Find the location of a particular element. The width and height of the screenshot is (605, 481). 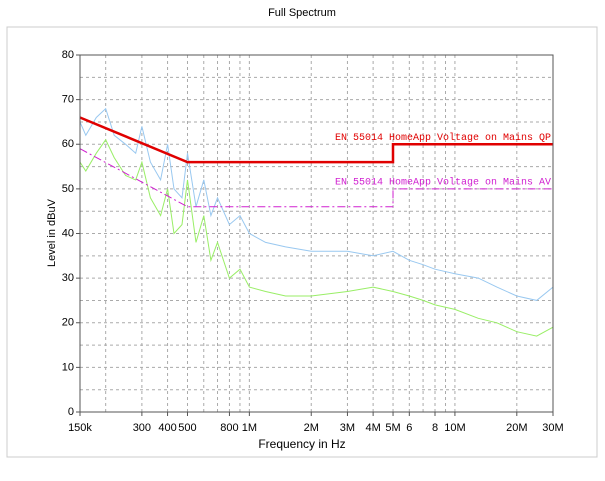

x-tick-label: 30M is located at coordinates (552, 428).